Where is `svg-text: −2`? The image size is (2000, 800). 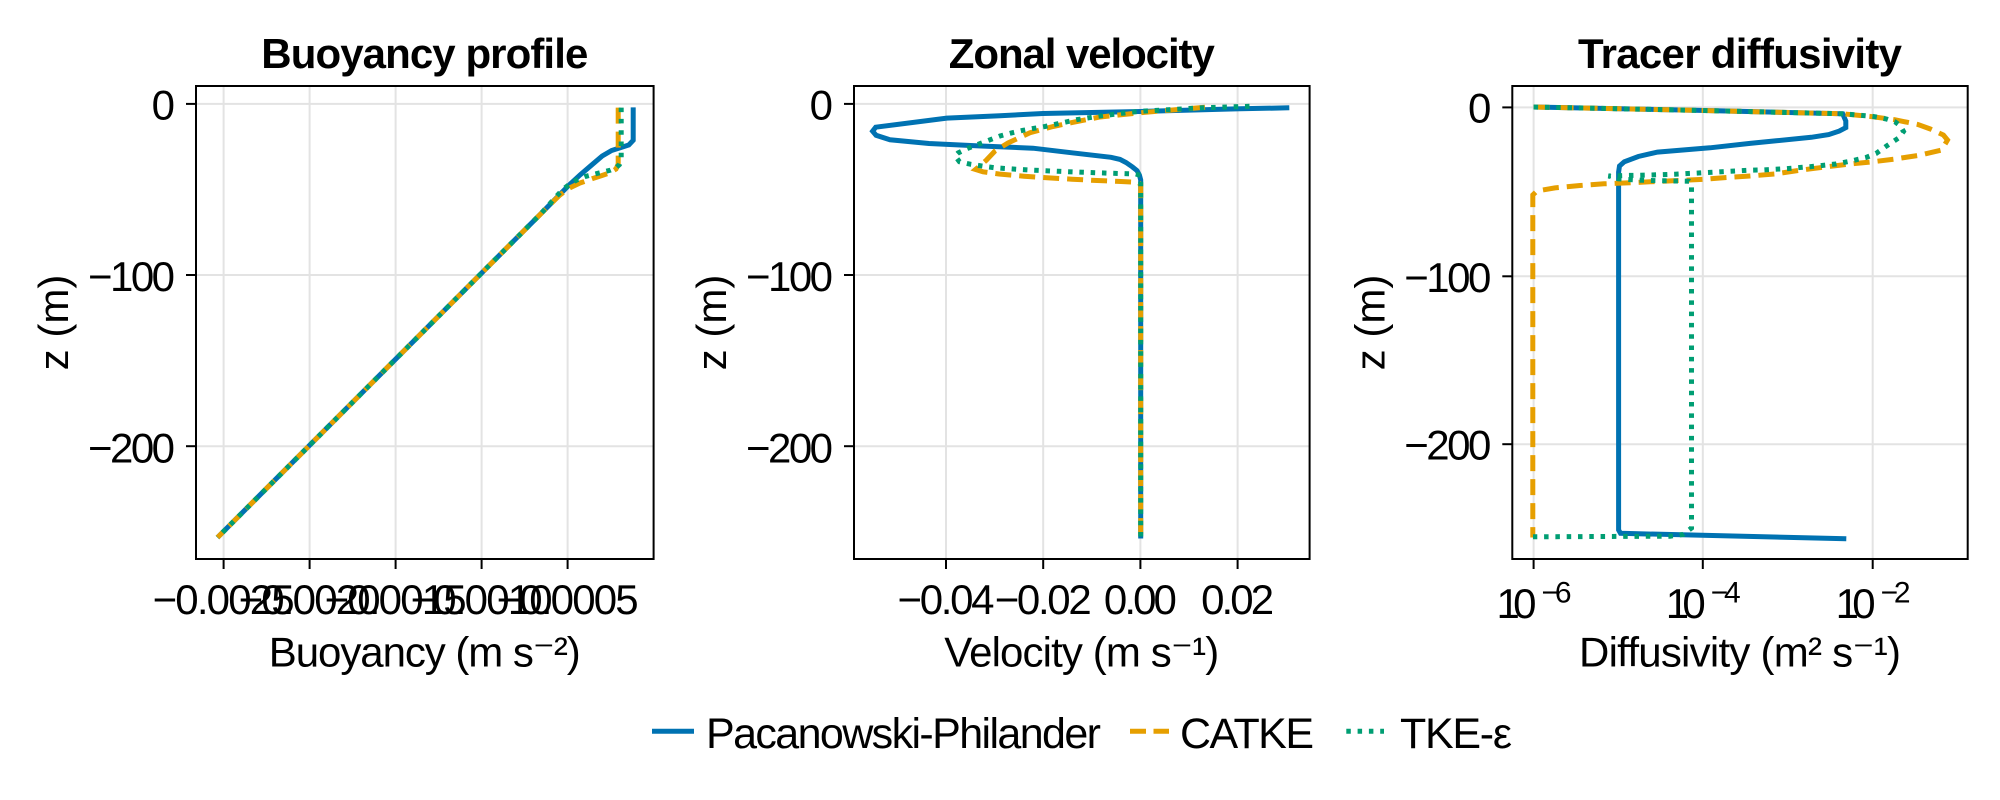 svg-text: −2 is located at coordinates (1896, 593).